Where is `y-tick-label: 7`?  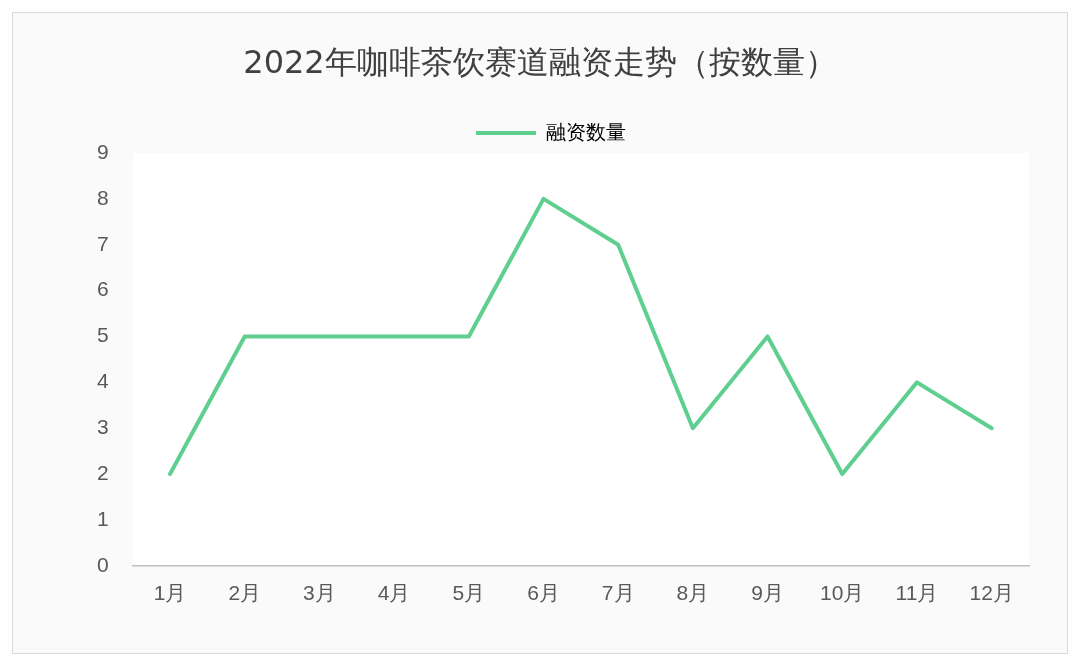
y-tick-label: 7 is located at coordinates (102, 243).